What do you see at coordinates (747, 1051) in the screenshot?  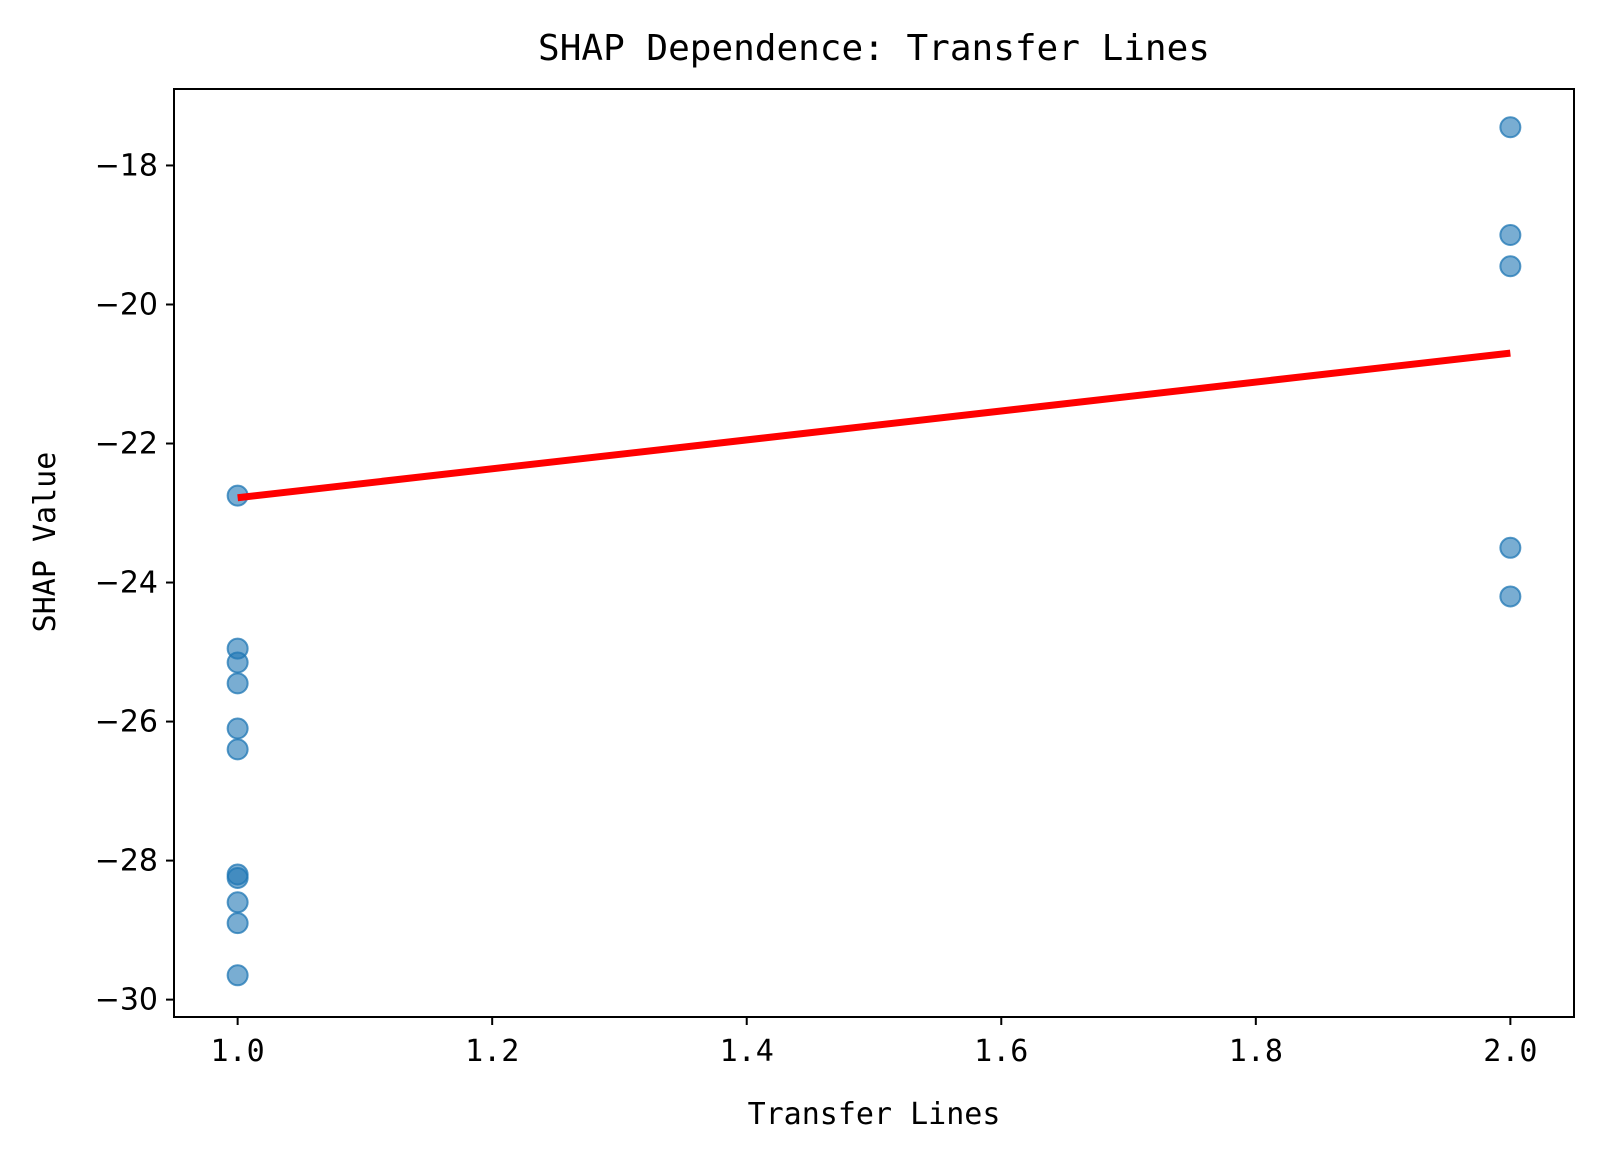 I see `x-tick-label: 1.4` at bounding box center [747, 1051].